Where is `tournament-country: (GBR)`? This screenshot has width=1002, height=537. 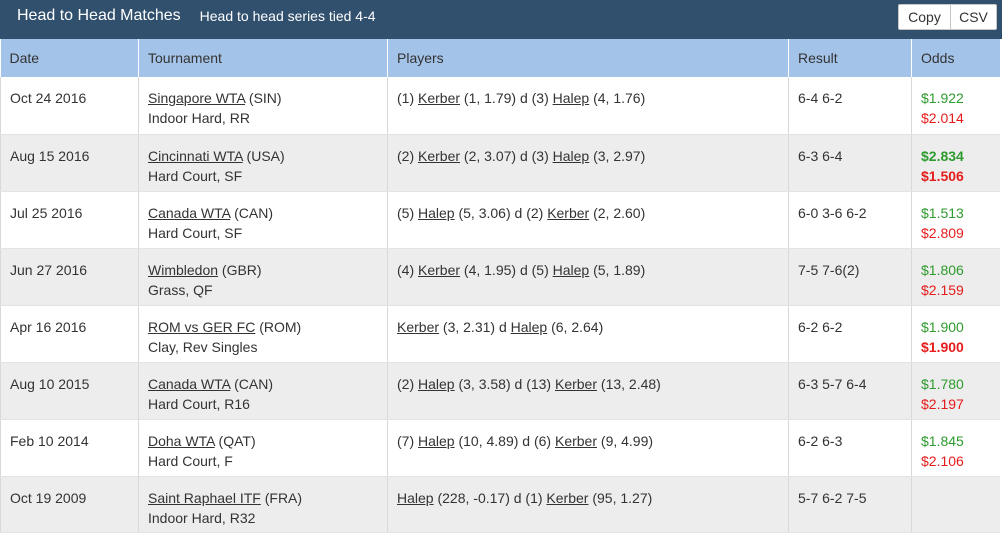 tournament-country: (GBR) is located at coordinates (240, 269).